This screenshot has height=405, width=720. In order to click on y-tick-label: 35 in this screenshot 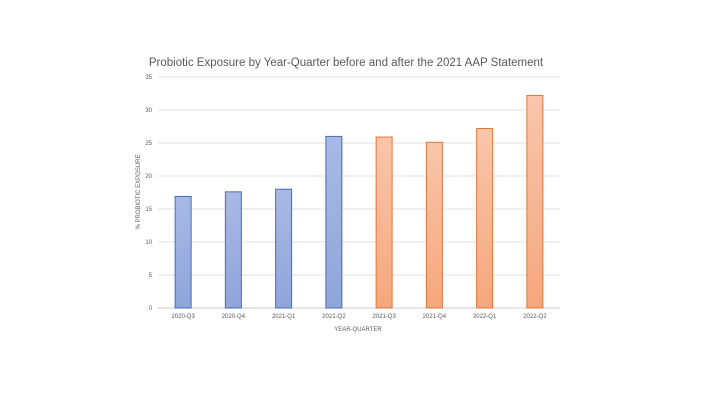, I will do `click(148, 78)`.